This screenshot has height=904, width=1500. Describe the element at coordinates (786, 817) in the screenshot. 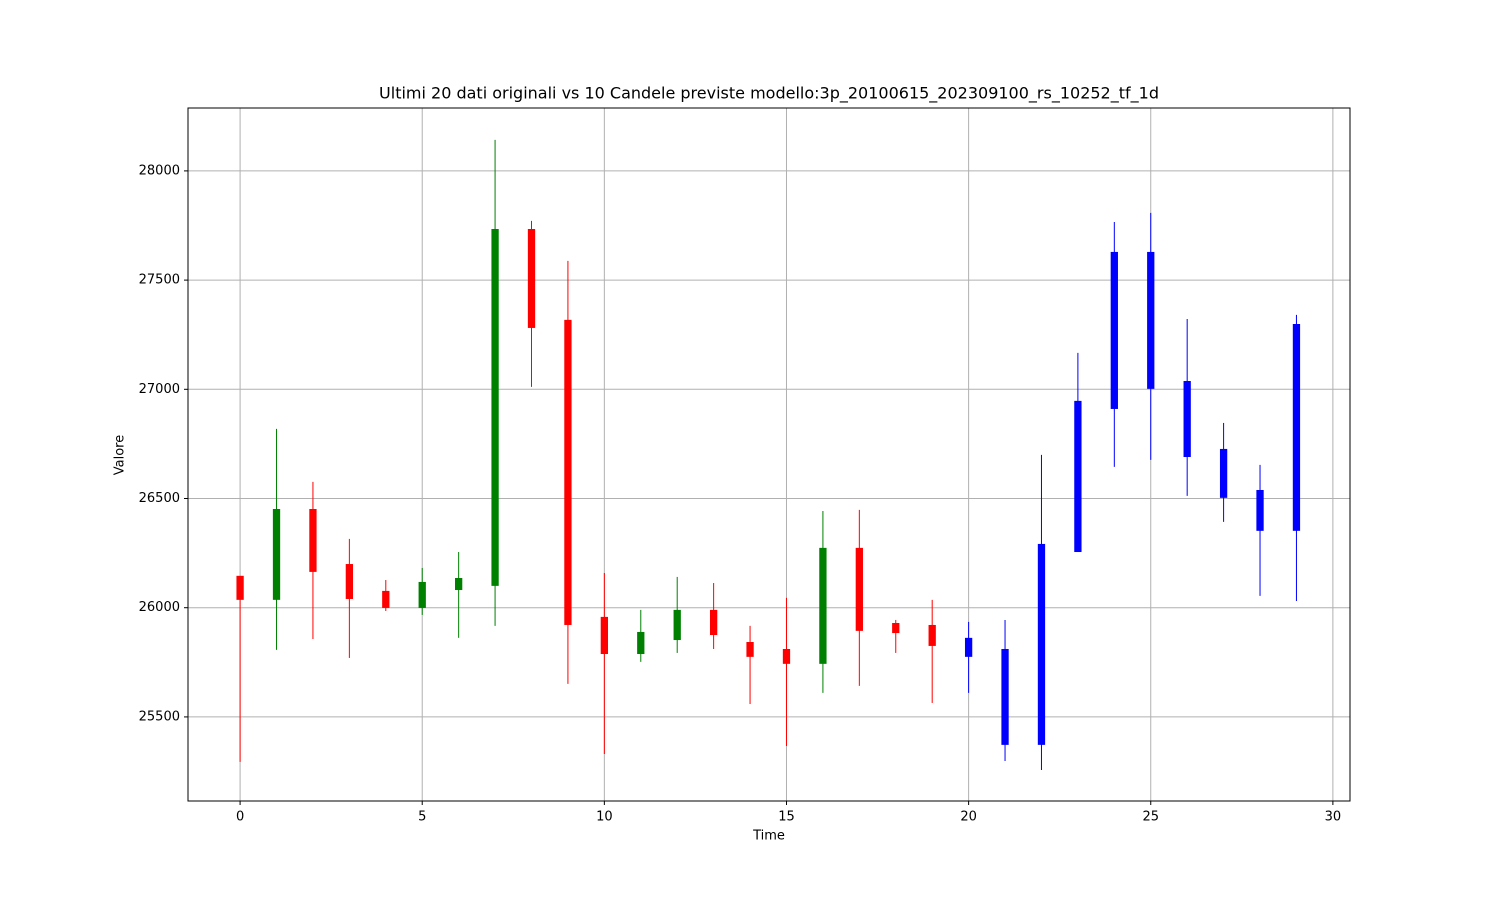

I see `x-tick-label: 15` at that location.